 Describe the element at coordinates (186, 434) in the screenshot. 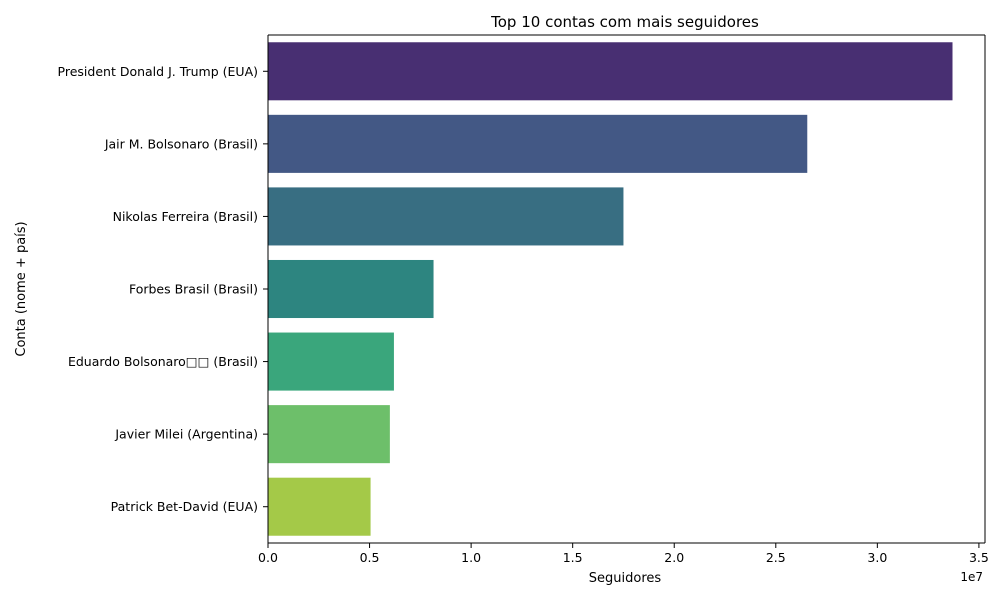

I see `y-tick-label: Javier Milei (Argentina)` at that location.